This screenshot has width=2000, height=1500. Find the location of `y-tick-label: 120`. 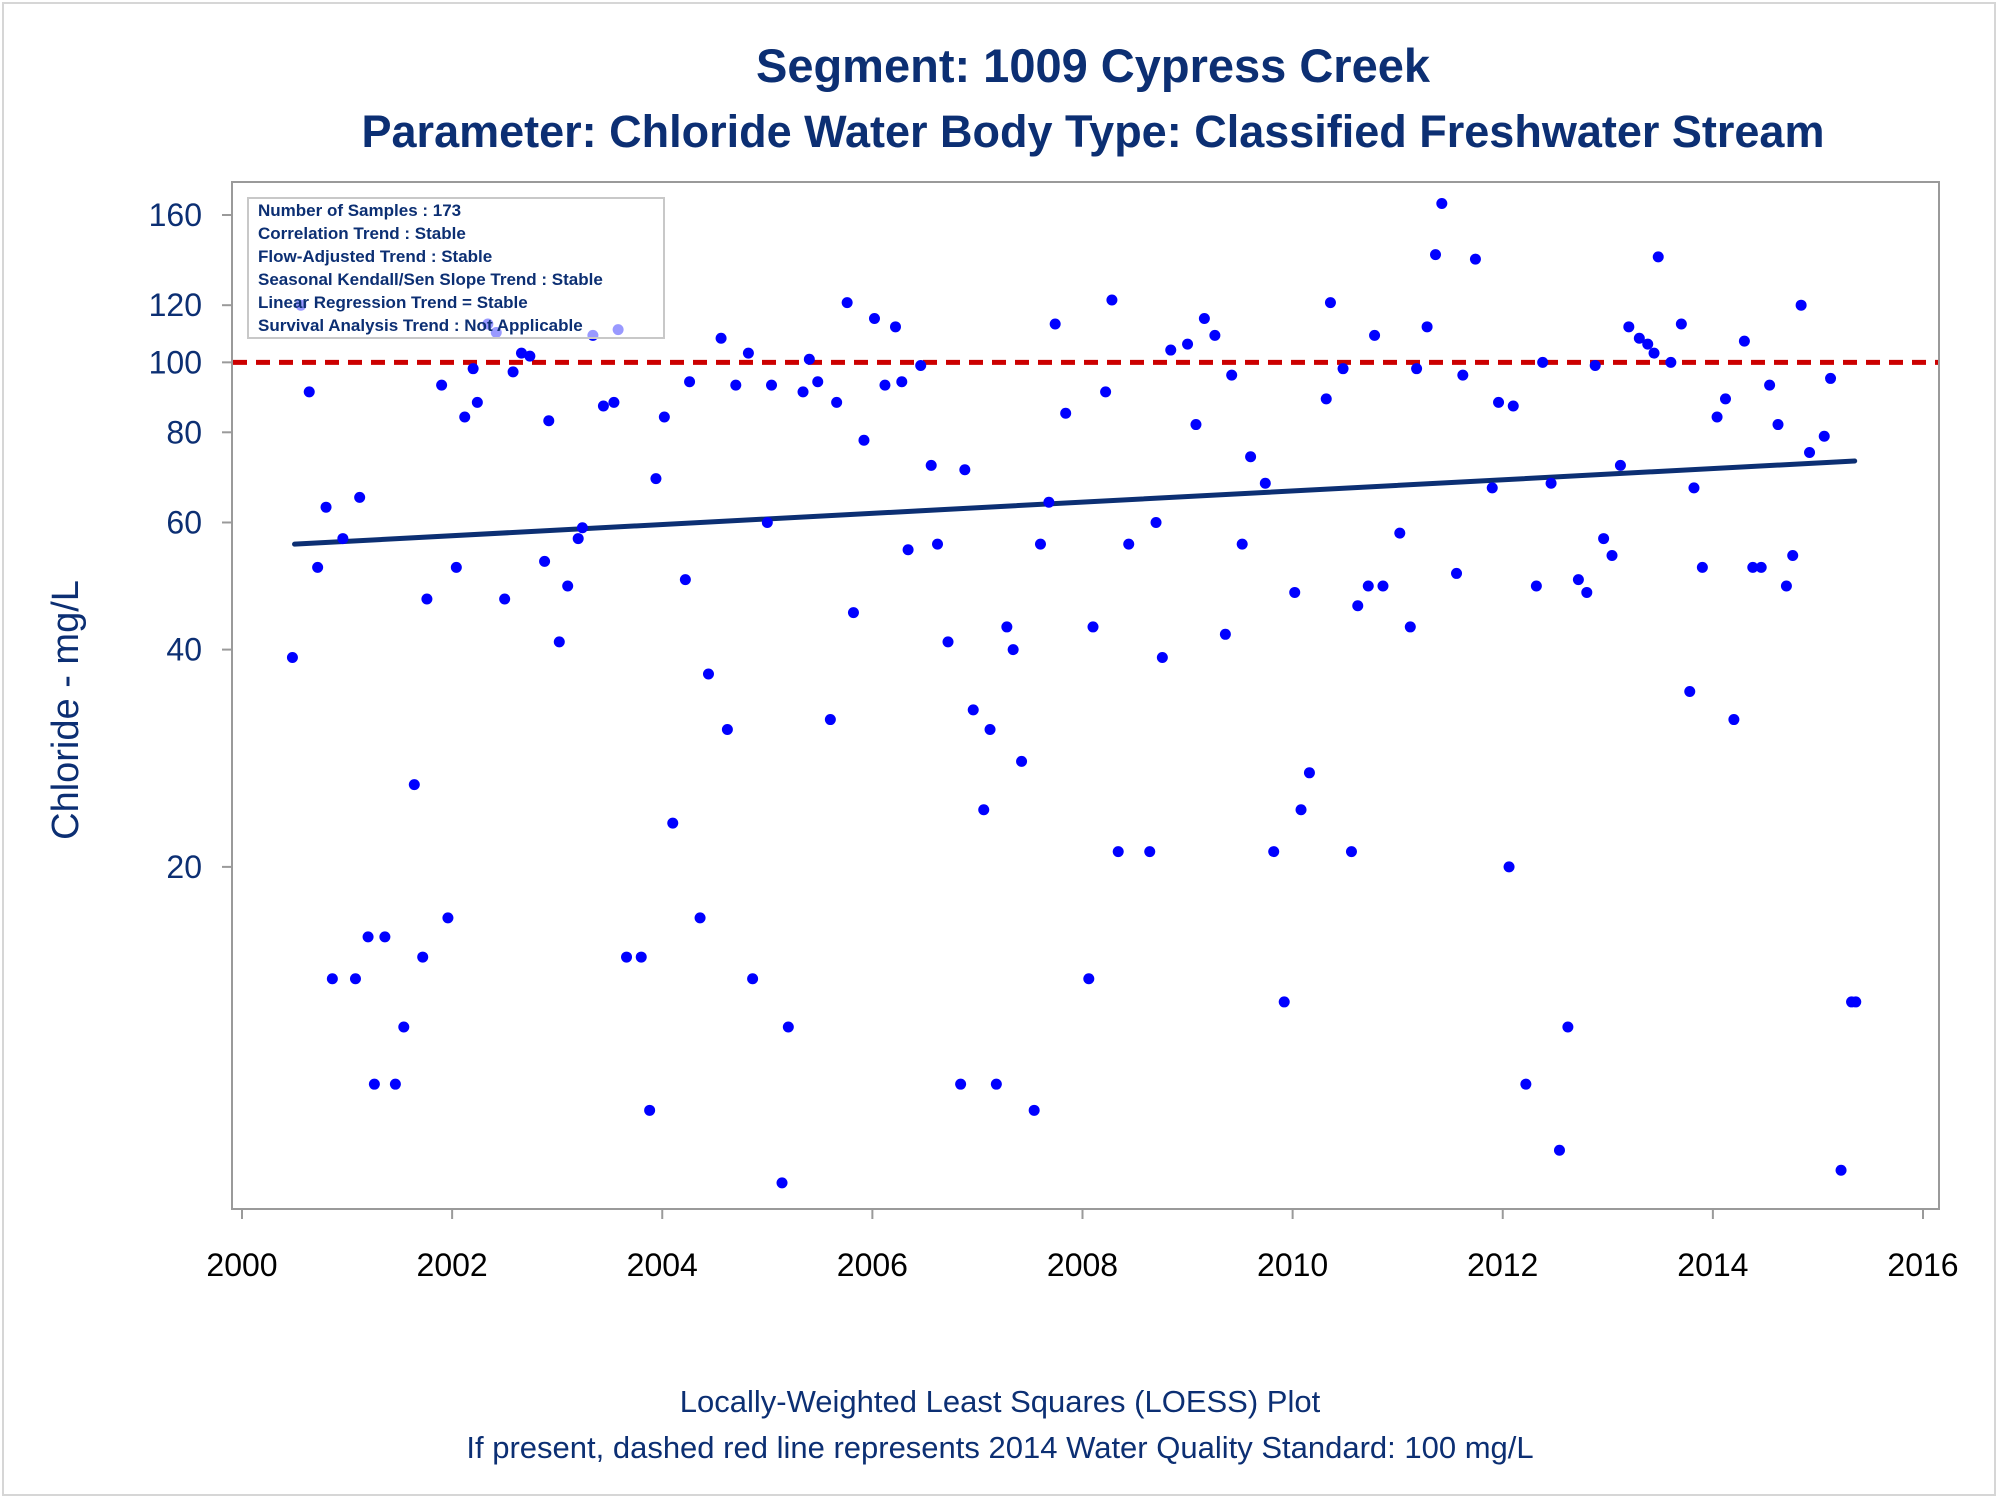

y-tick-label: 120 is located at coordinates (175, 305).